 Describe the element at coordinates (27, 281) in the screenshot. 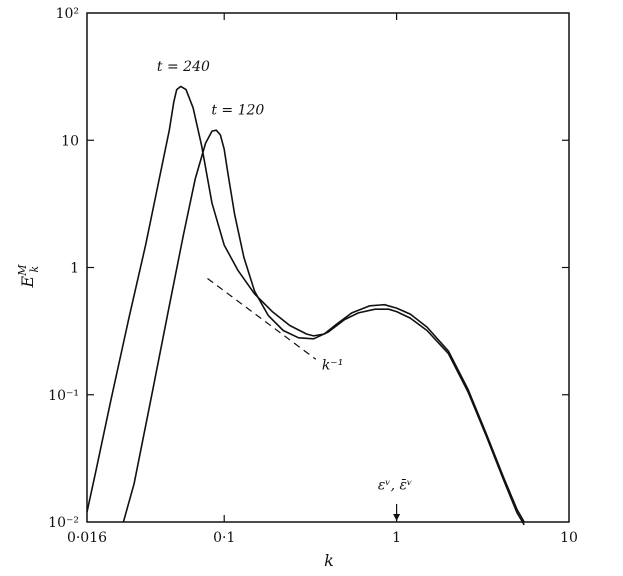

I see `y-axis-label-base: E` at that location.